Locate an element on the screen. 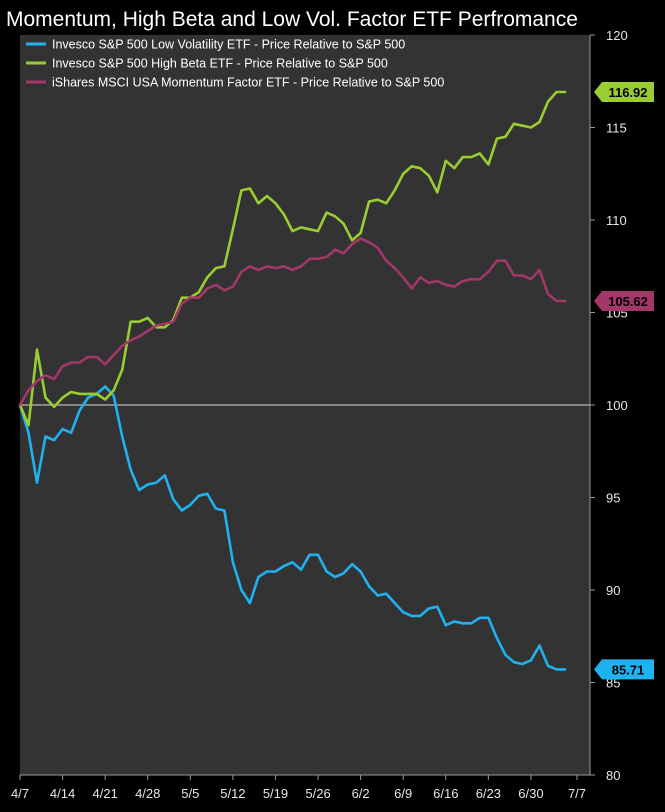 This screenshot has width=665, height=812. x-tick-label: 4/28 is located at coordinates (147, 793).